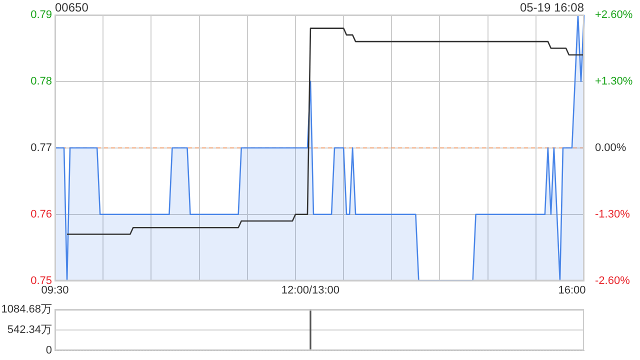  What do you see at coordinates (41, 148) in the screenshot?
I see `y-tick-label: 0.77` at bounding box center [41, 148].